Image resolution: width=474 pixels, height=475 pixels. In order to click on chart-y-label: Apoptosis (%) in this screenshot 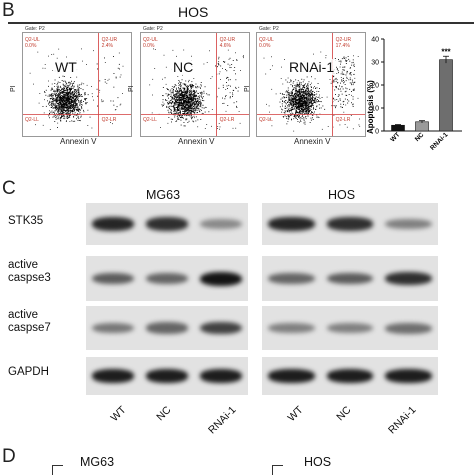, I will do `click(370, 107)`.